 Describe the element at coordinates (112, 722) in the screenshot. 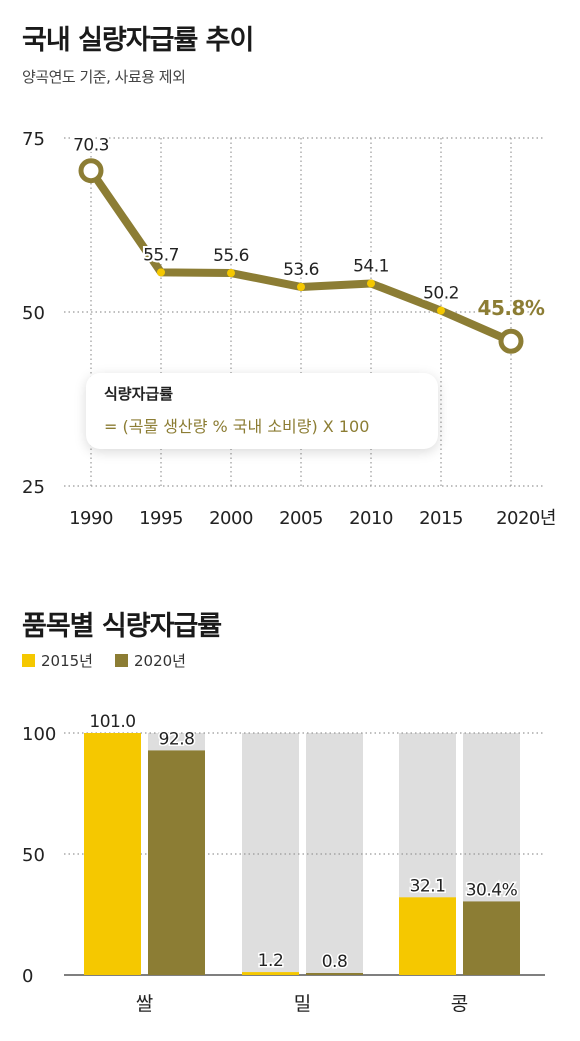

I see `bar-data-label: 101.0` at that location.